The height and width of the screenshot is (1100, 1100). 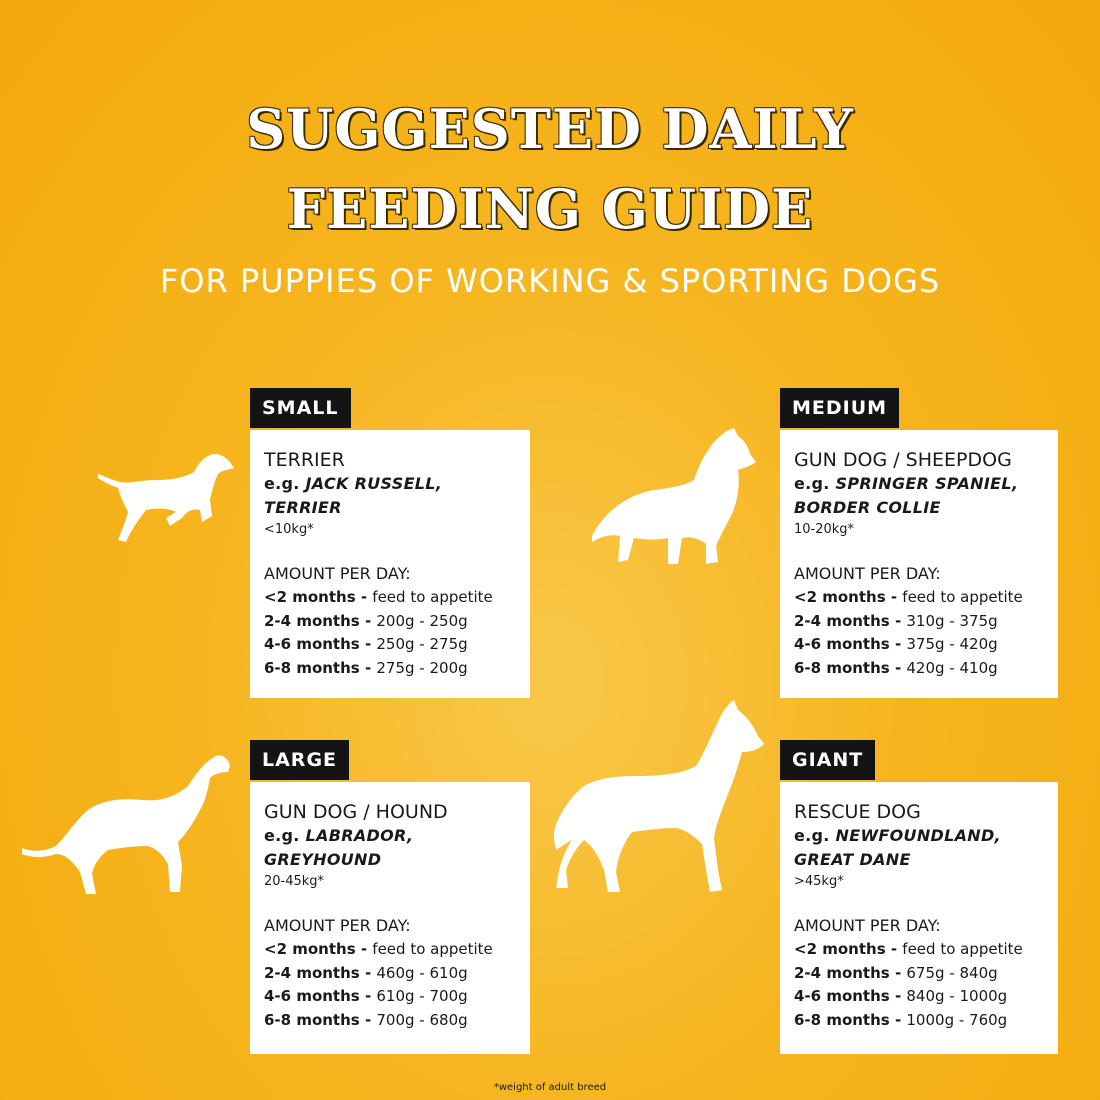 What do you see at coordinates (300, 760) in the screenshot?
I see `size-tag-large: LARGE` at bounding box center [300, 760].